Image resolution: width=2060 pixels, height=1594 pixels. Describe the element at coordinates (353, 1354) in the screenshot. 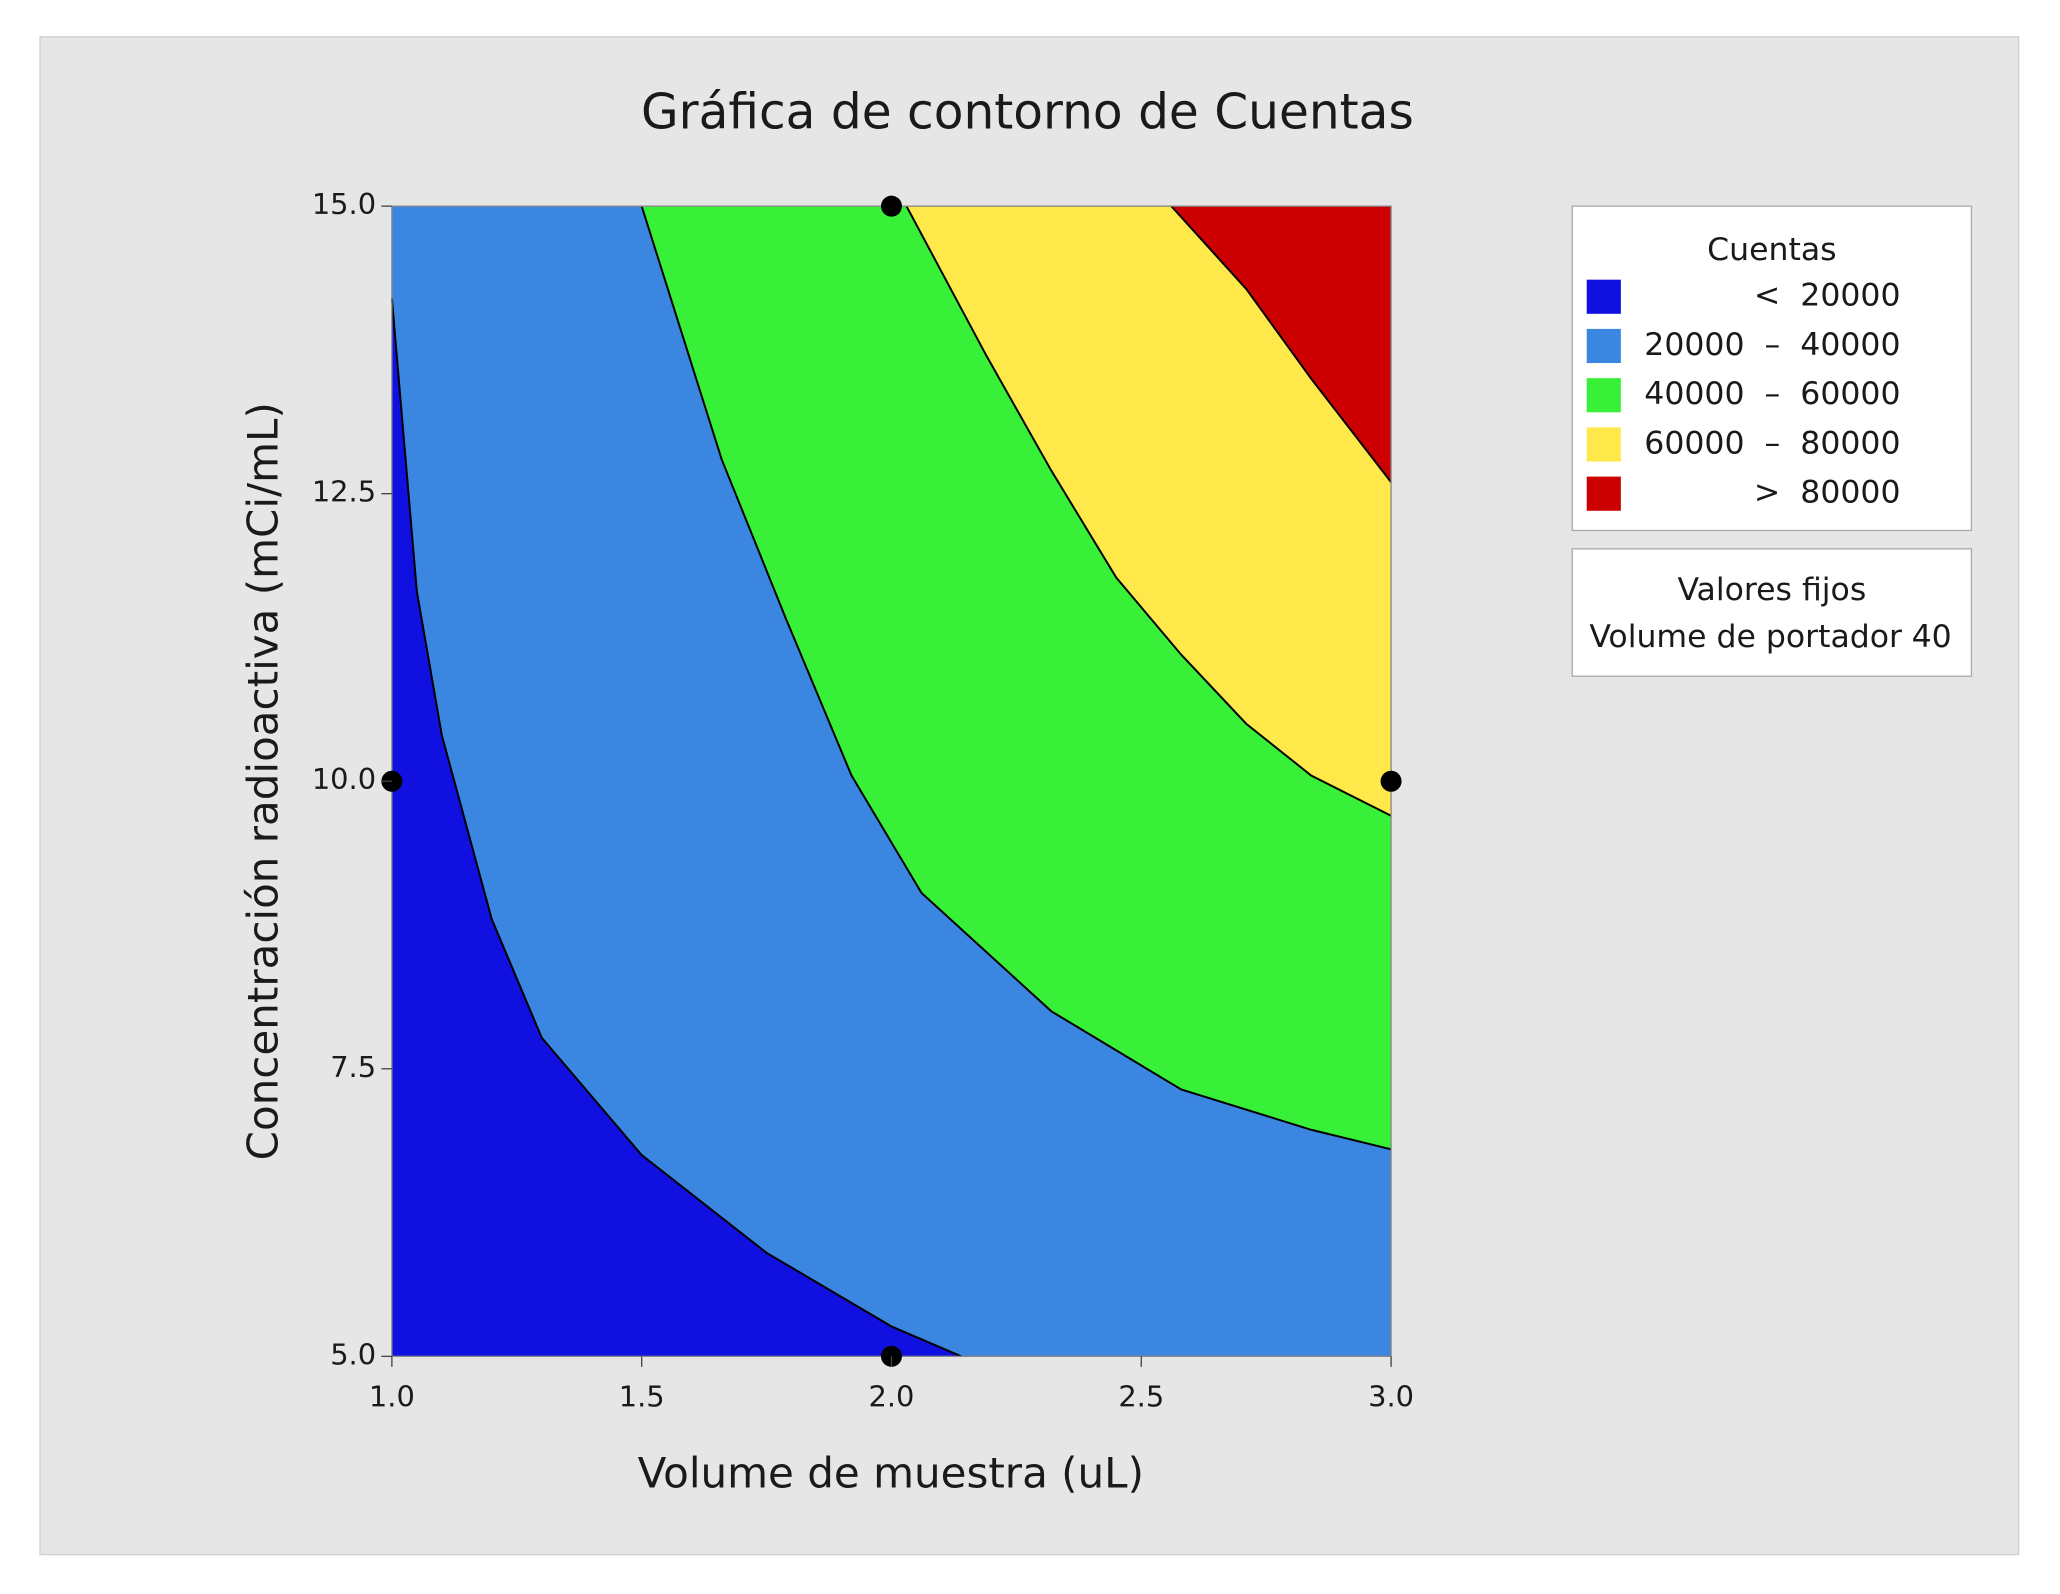

I see `y-tick-label: 5.0` at that location.